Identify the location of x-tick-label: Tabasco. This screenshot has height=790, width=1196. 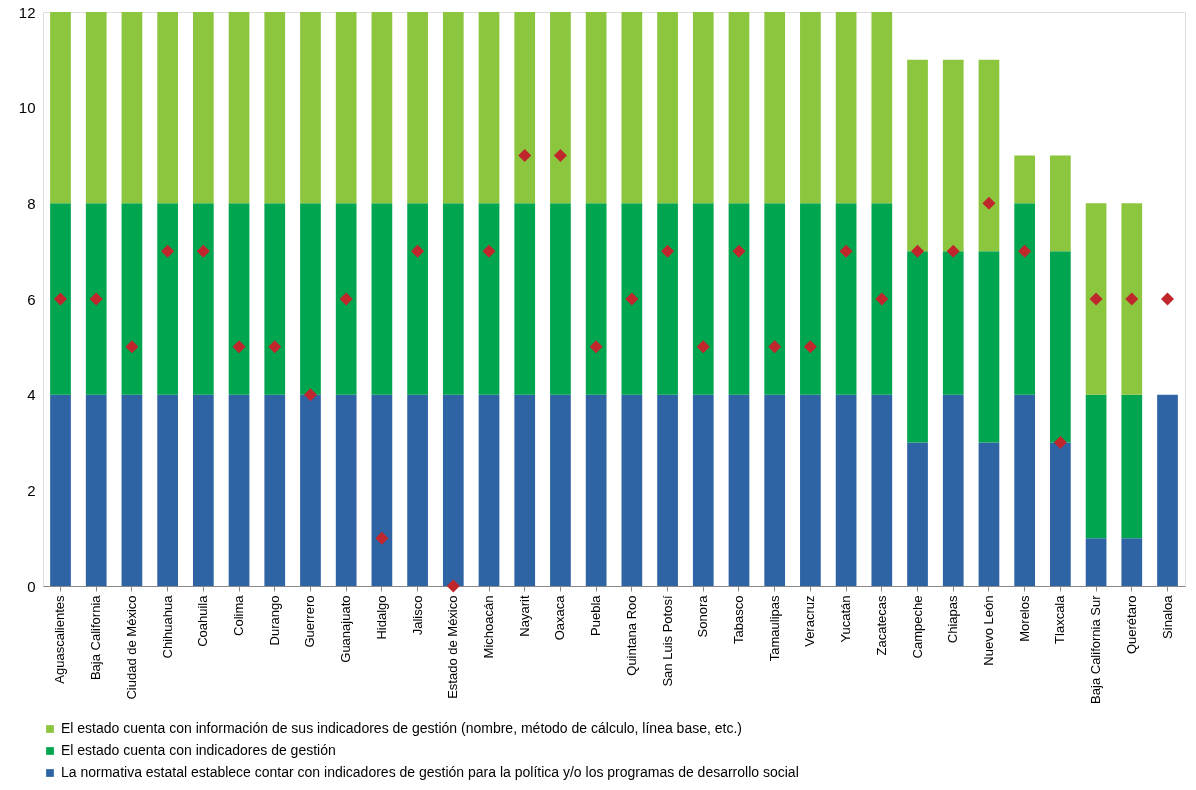
(738, 619).